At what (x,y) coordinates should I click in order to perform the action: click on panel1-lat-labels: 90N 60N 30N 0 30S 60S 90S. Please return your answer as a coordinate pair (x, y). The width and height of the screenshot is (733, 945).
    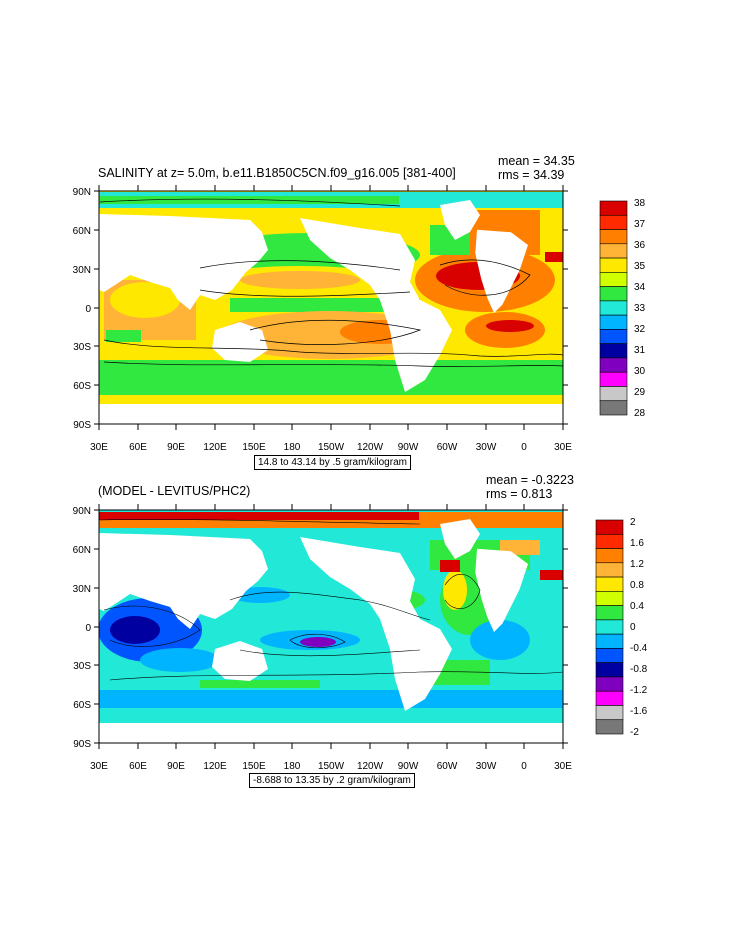
    Looking at the image, I should click on (82, 309).